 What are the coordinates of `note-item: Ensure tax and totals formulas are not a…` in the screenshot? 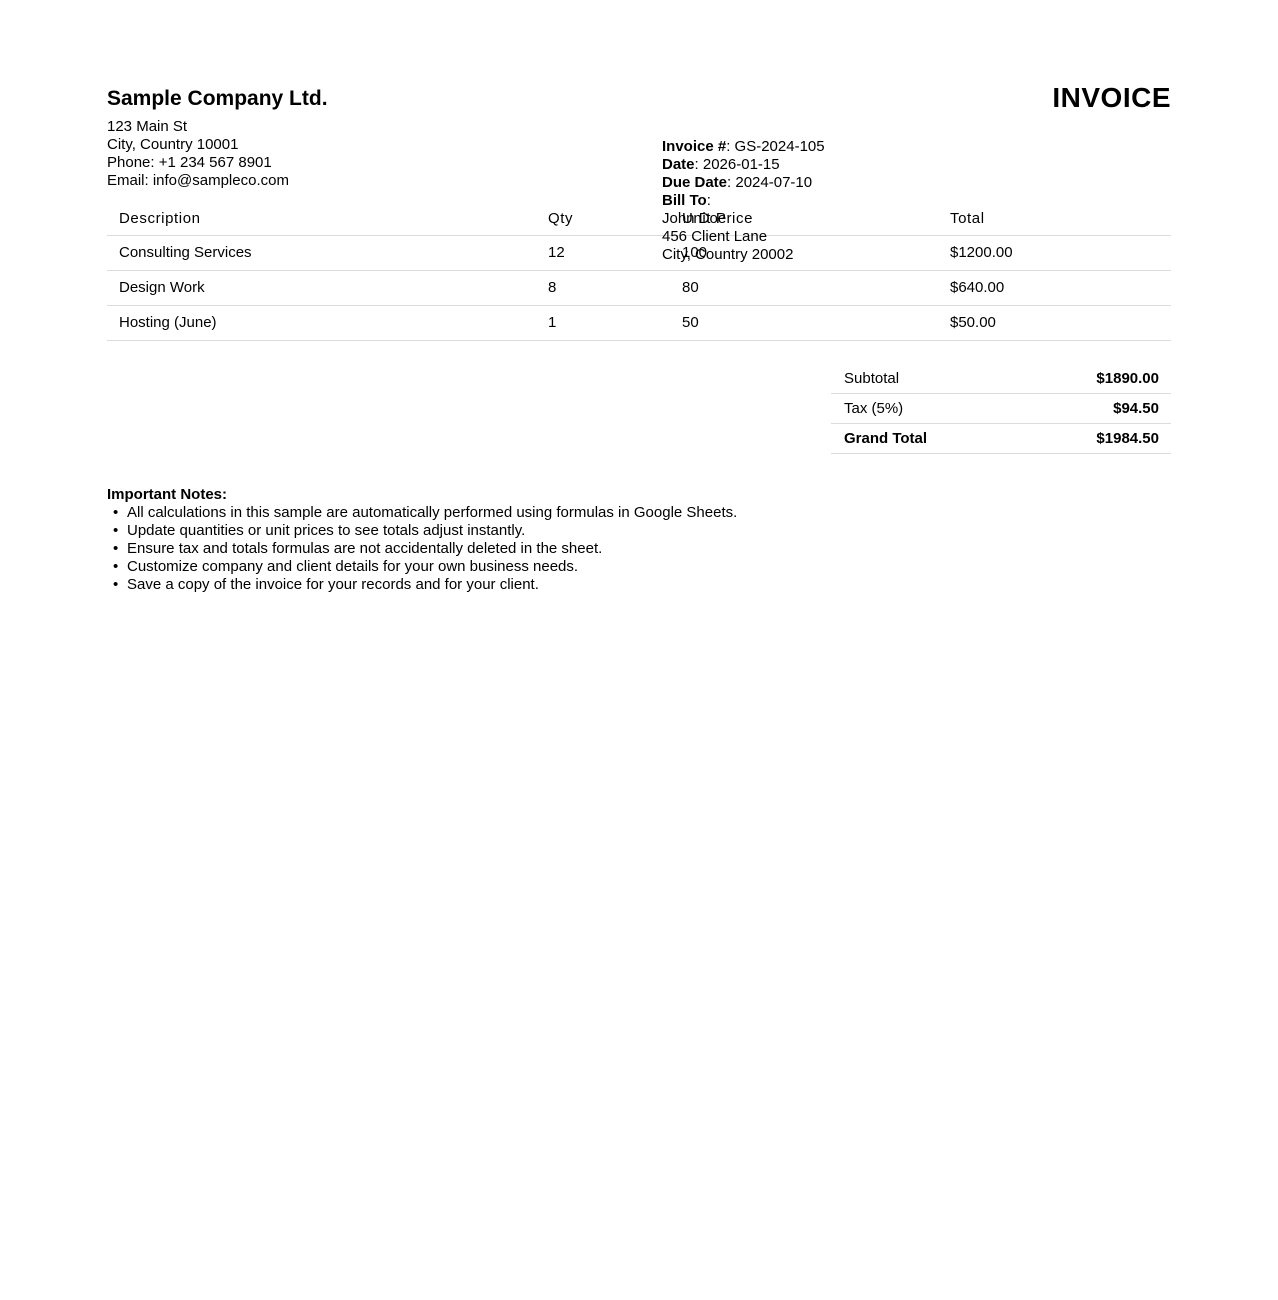 It's located at (639, 549).